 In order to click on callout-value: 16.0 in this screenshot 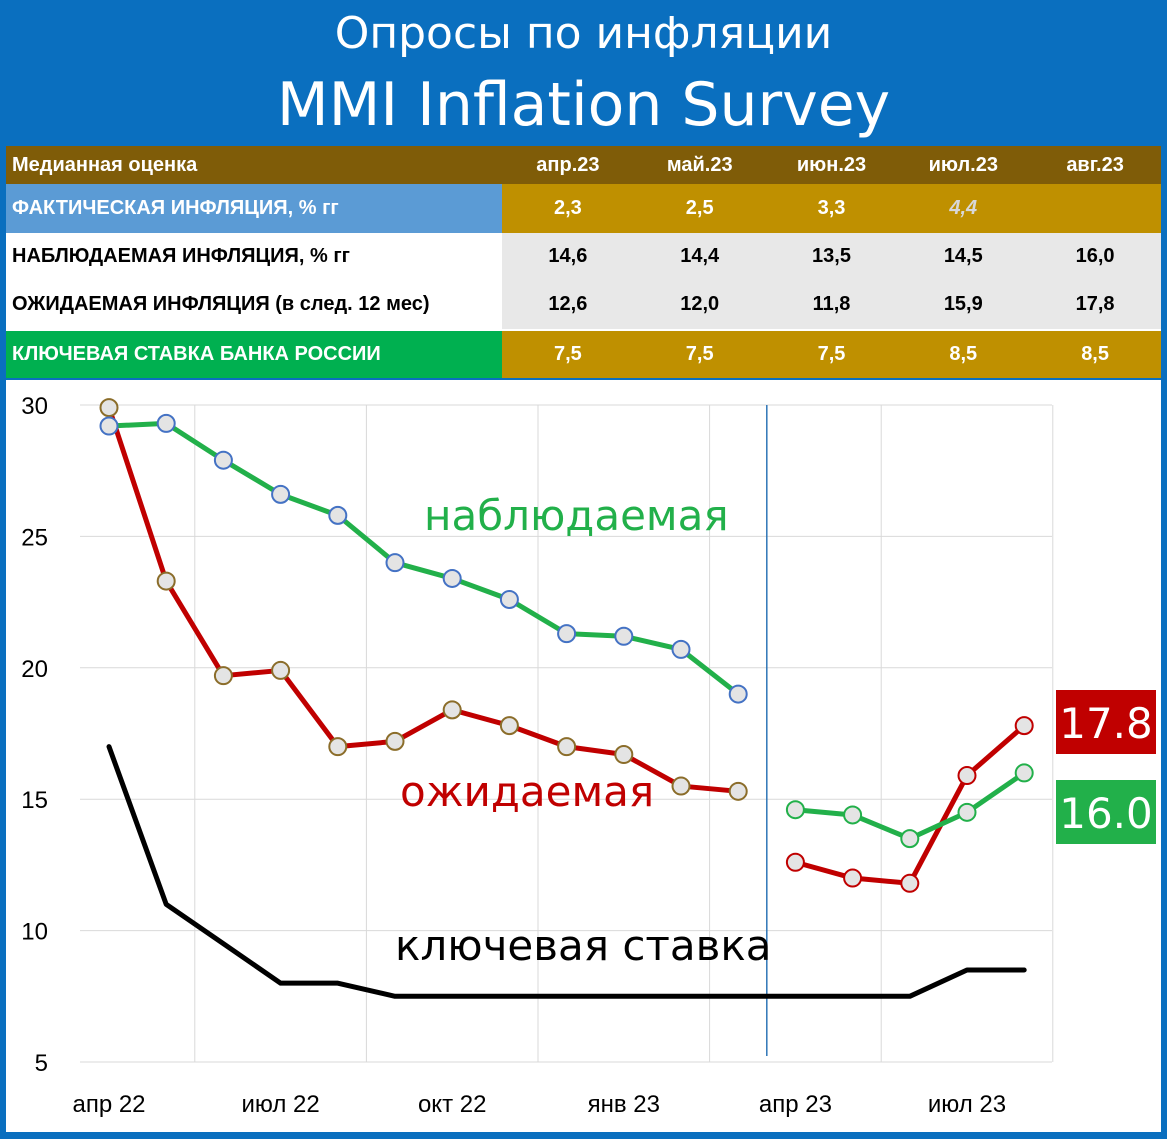, I will do `click(1106, 813)`.